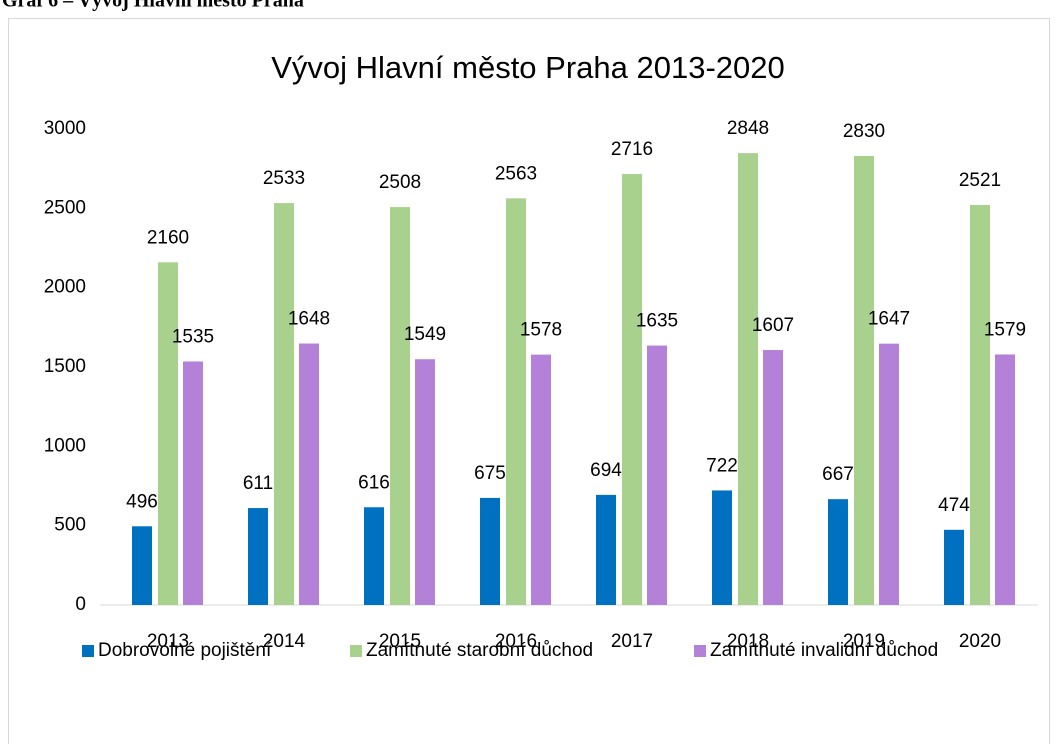  I want to click on x-tick-label: 2015, so click(400, 641).